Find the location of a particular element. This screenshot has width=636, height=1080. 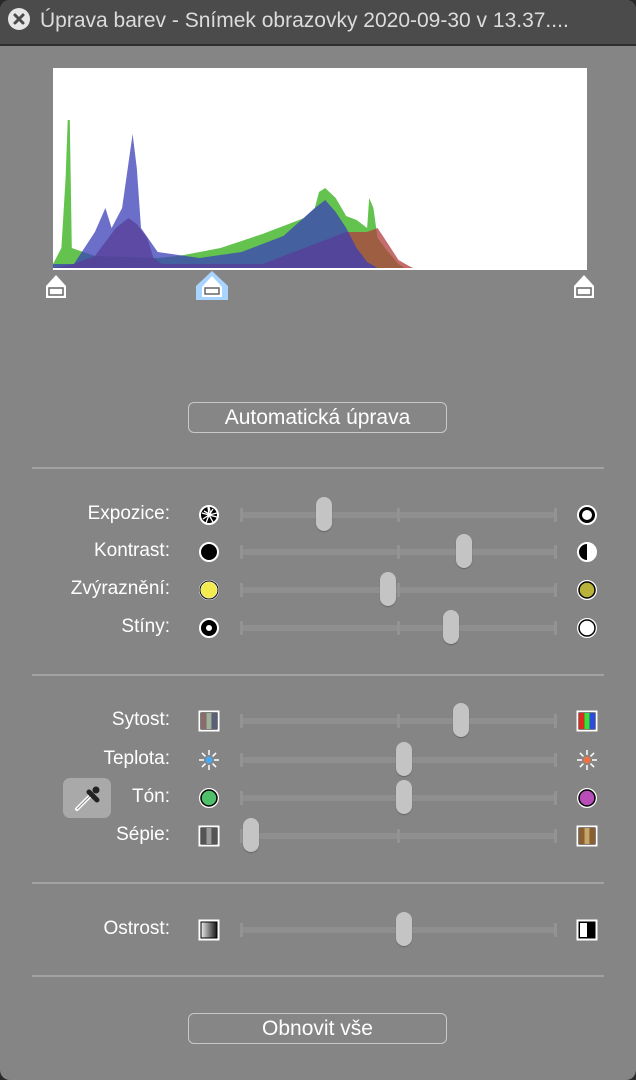

stiny-slider is located at coordinates (398, 627).